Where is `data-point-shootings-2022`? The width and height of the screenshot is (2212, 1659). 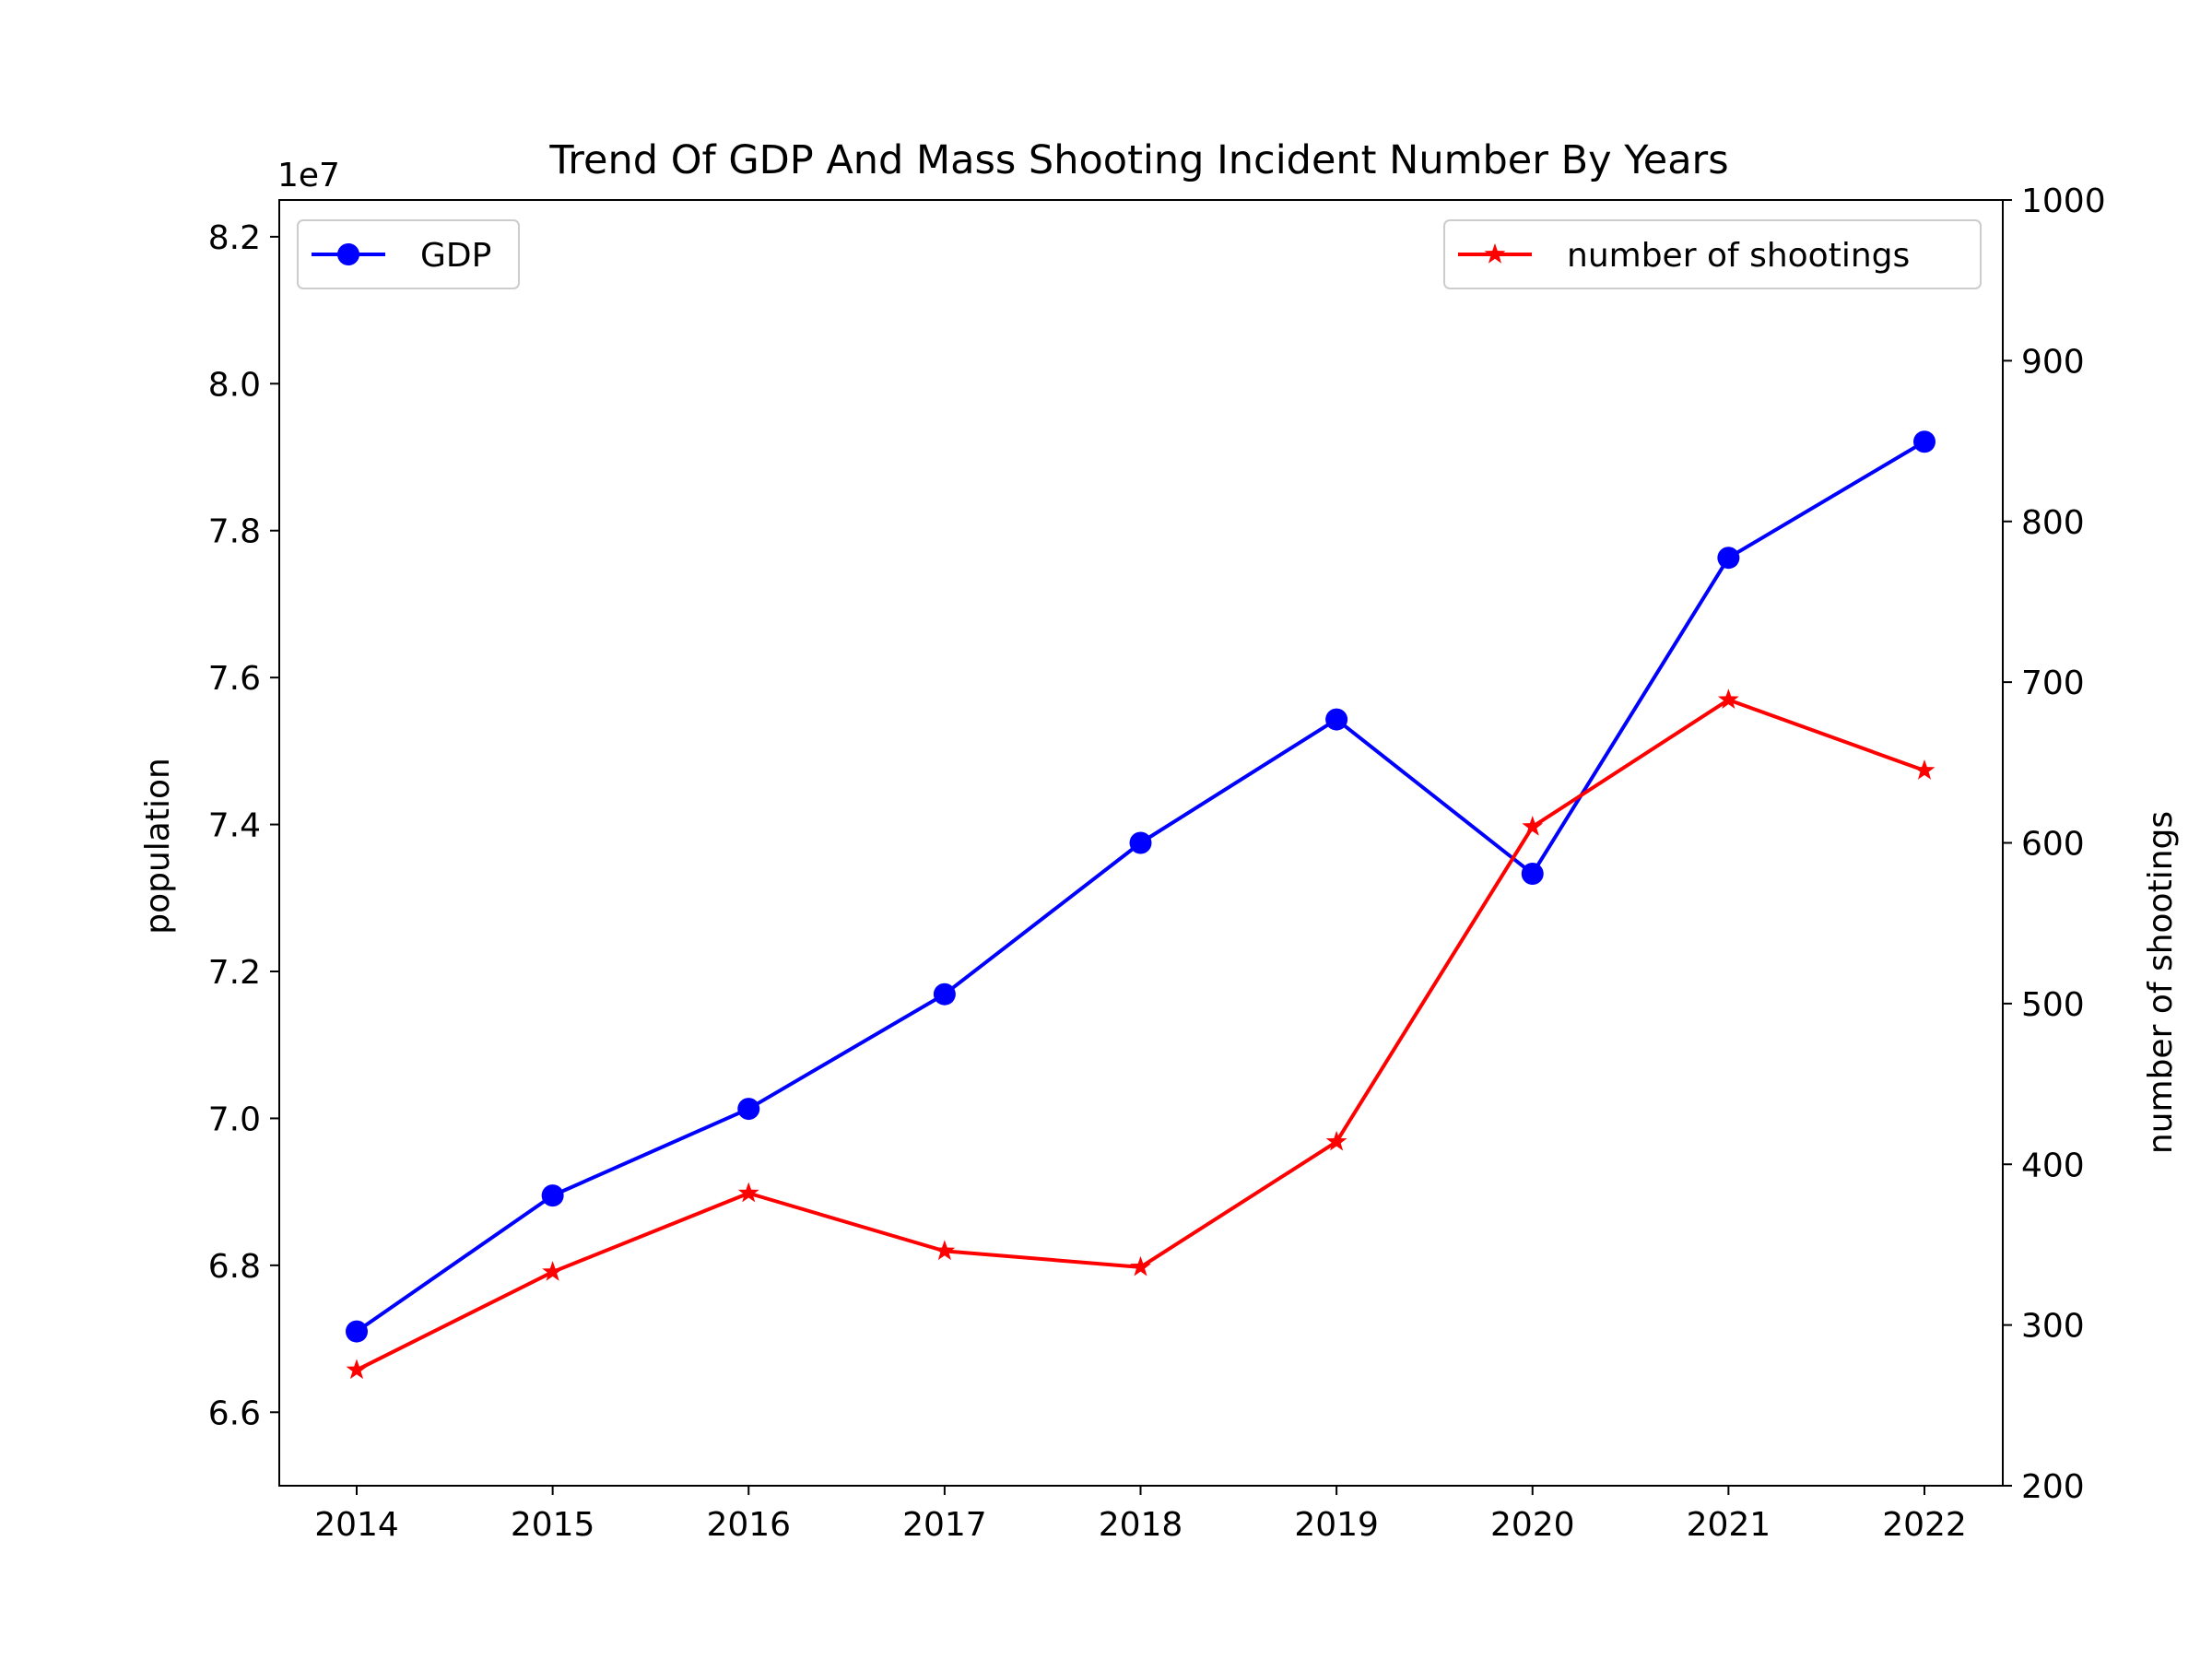 data-point-shootings-2022 is located at coordinates (1924, 769).